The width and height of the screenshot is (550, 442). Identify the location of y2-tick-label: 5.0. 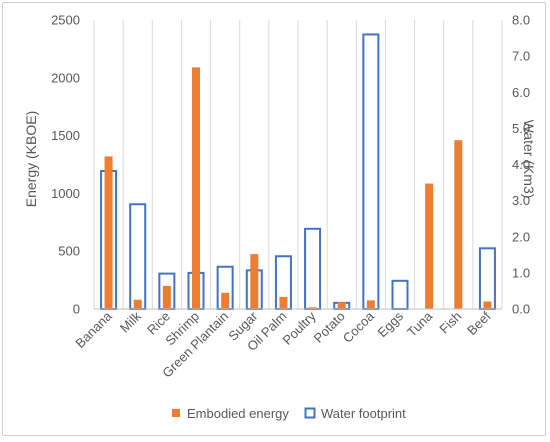
(521, 128).